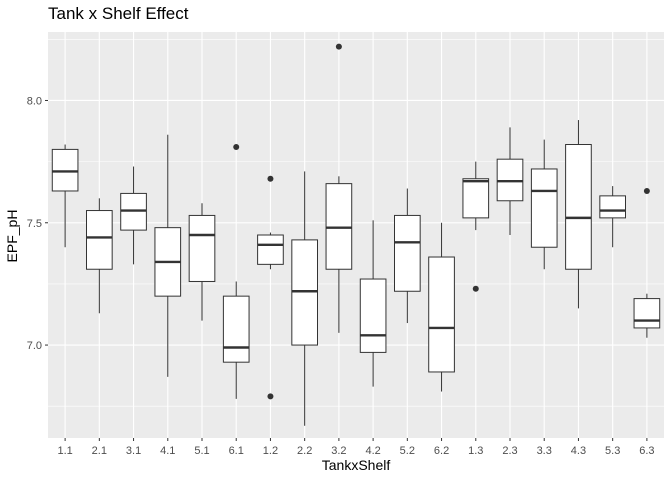 The width and height of the screenshot is (672, 480). Describe the element at coordinates (133, 451) in the screenshot. I see `x-tick-label: 3.1` at that location.